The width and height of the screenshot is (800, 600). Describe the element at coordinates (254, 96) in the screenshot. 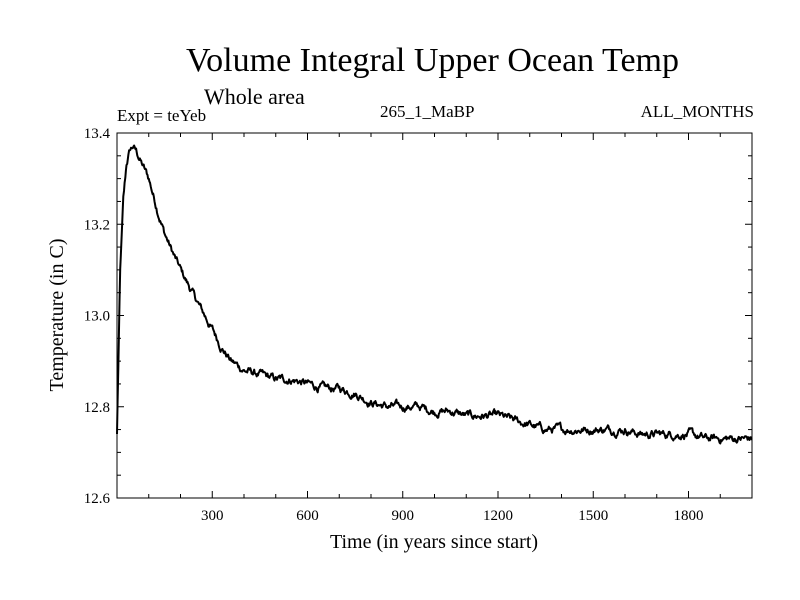

I see `chart-subtitle: Whole area` at that location.